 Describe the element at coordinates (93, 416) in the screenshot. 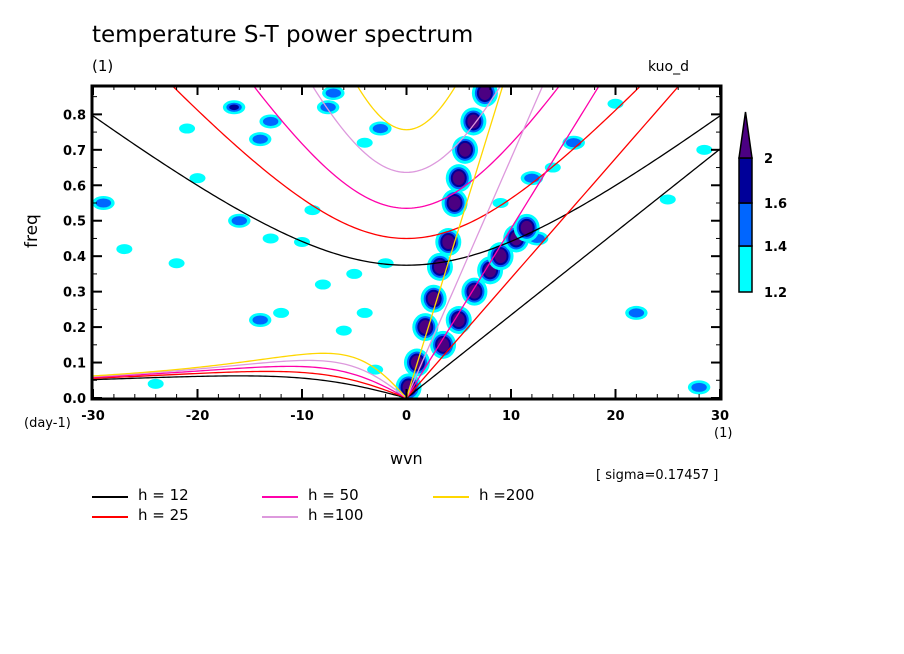

I see `x-tick-label: -30` at that location.